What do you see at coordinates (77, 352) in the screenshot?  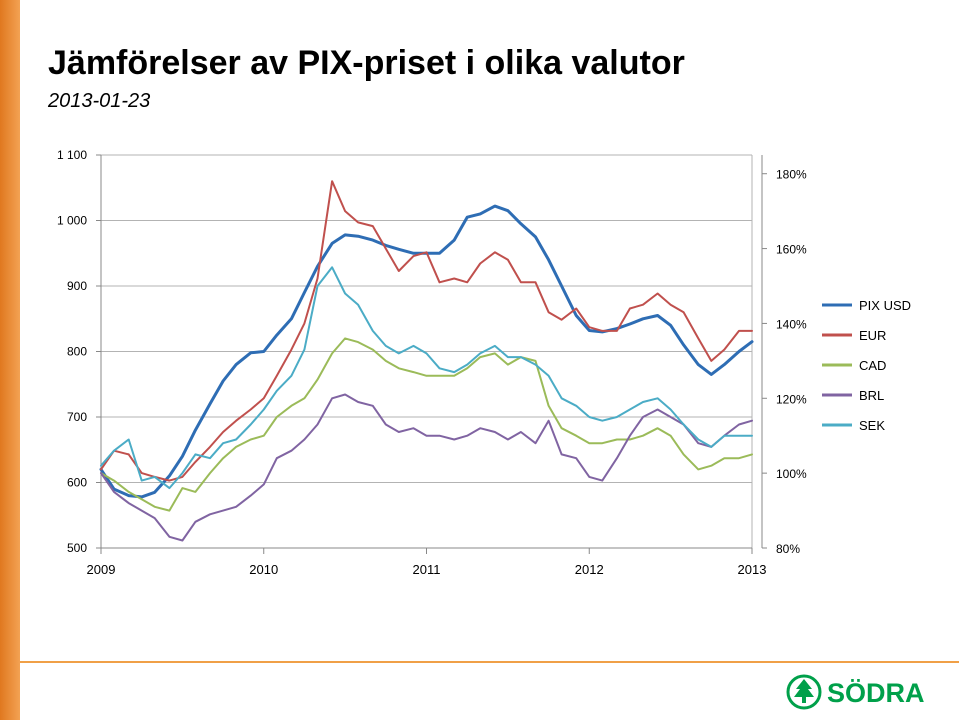 I see `y-left-tick-label: 800` at bounding box center [77, 352].